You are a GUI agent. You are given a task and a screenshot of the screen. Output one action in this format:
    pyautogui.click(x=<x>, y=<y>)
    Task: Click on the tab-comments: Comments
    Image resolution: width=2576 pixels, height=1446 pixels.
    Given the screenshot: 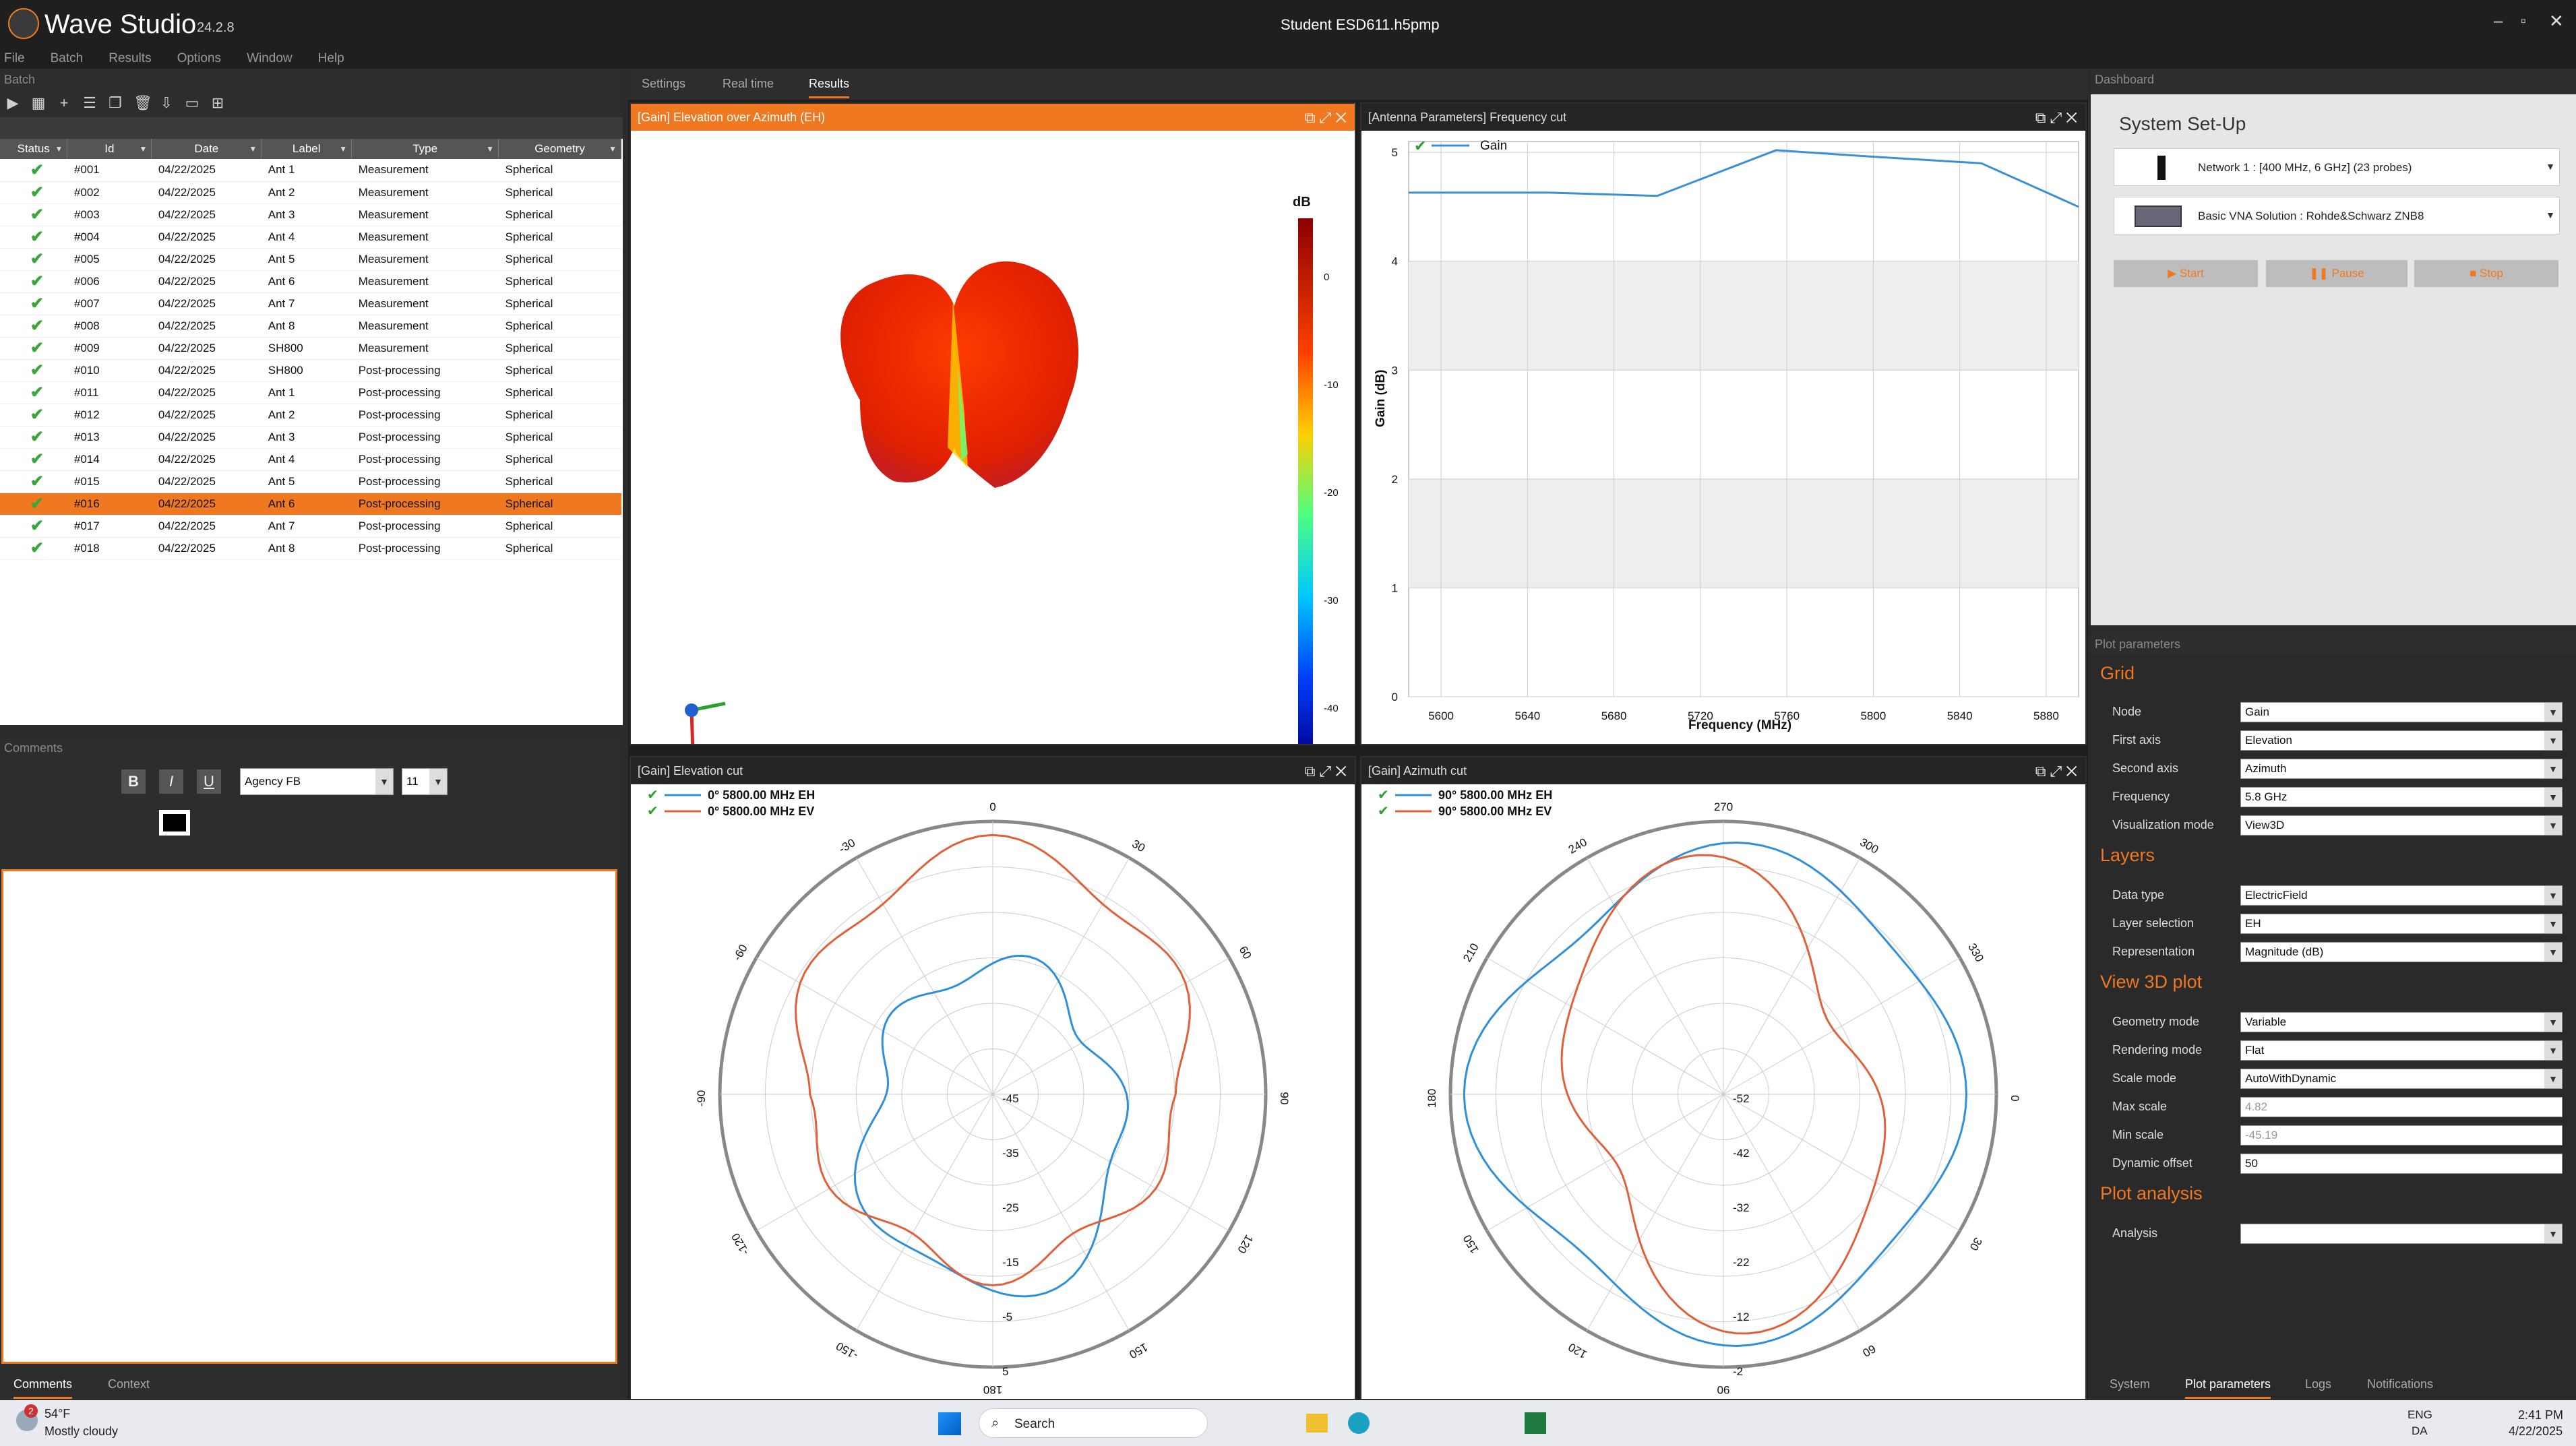 What is the action you would take?
    pyautogui.click(x=43, y=1388)
    